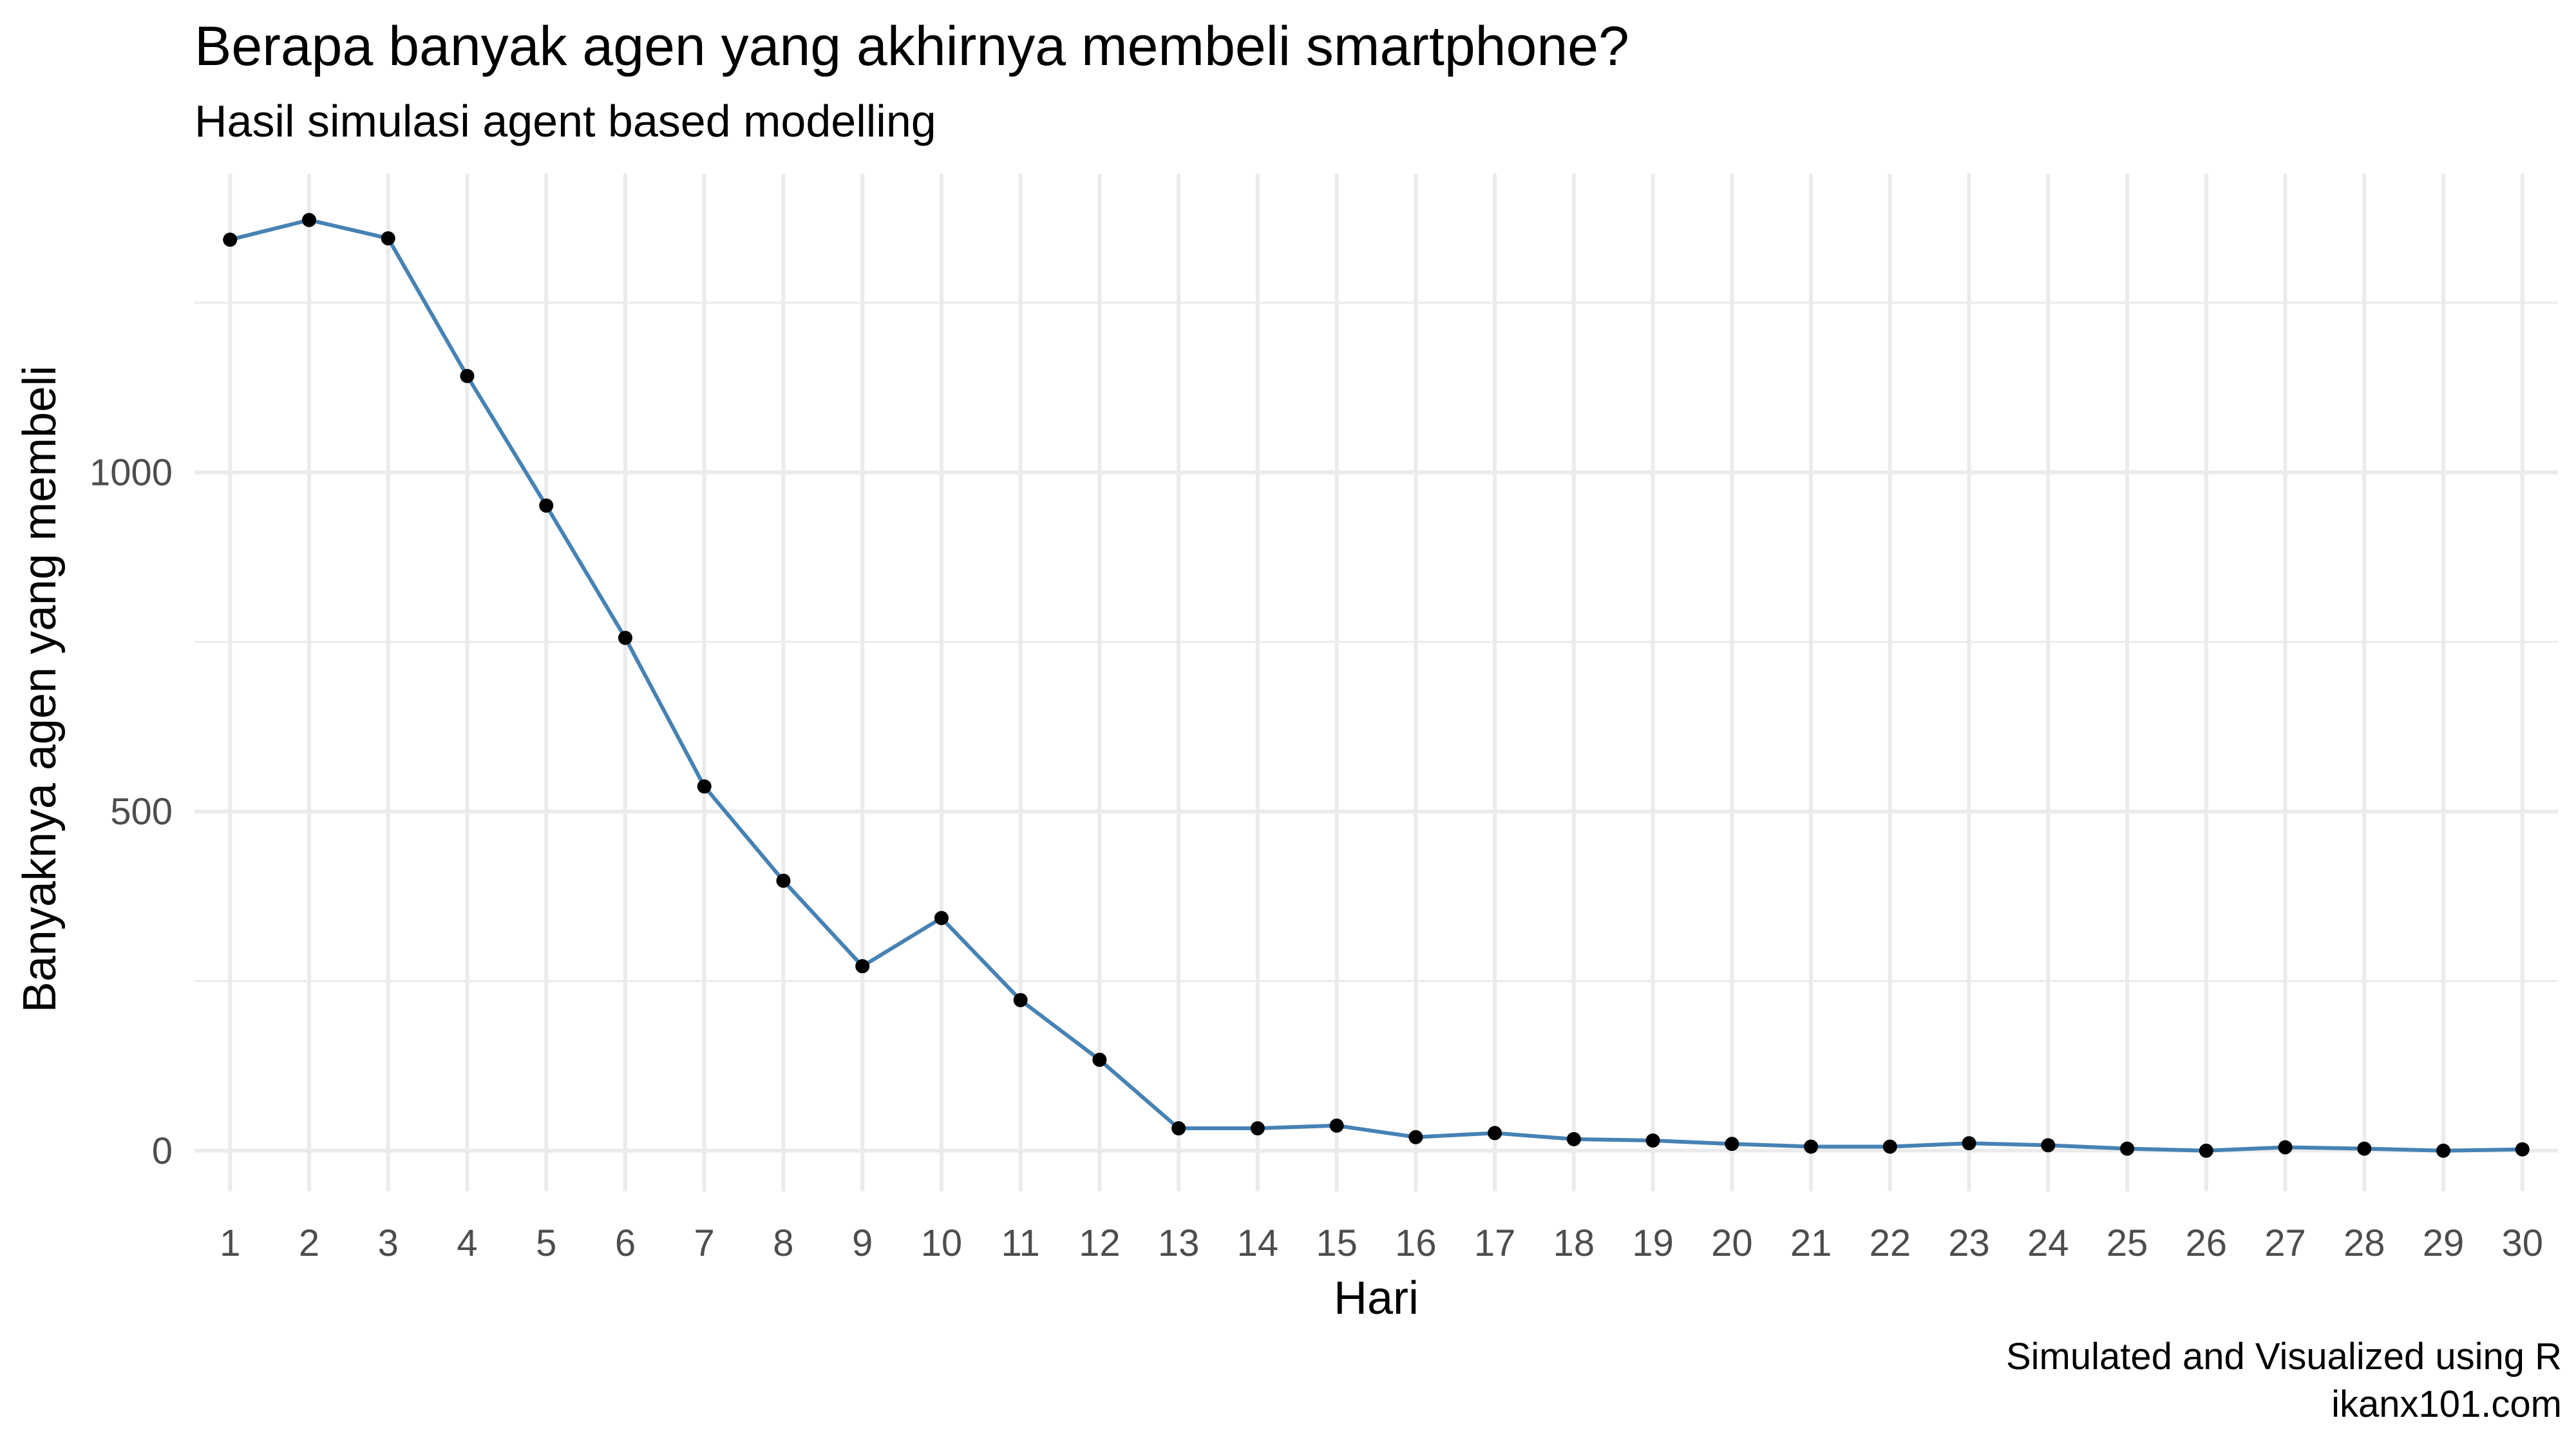 This screenshot has height=1449, width=2576. I want to click on x-tick-label: 5, so click(546, 1243).